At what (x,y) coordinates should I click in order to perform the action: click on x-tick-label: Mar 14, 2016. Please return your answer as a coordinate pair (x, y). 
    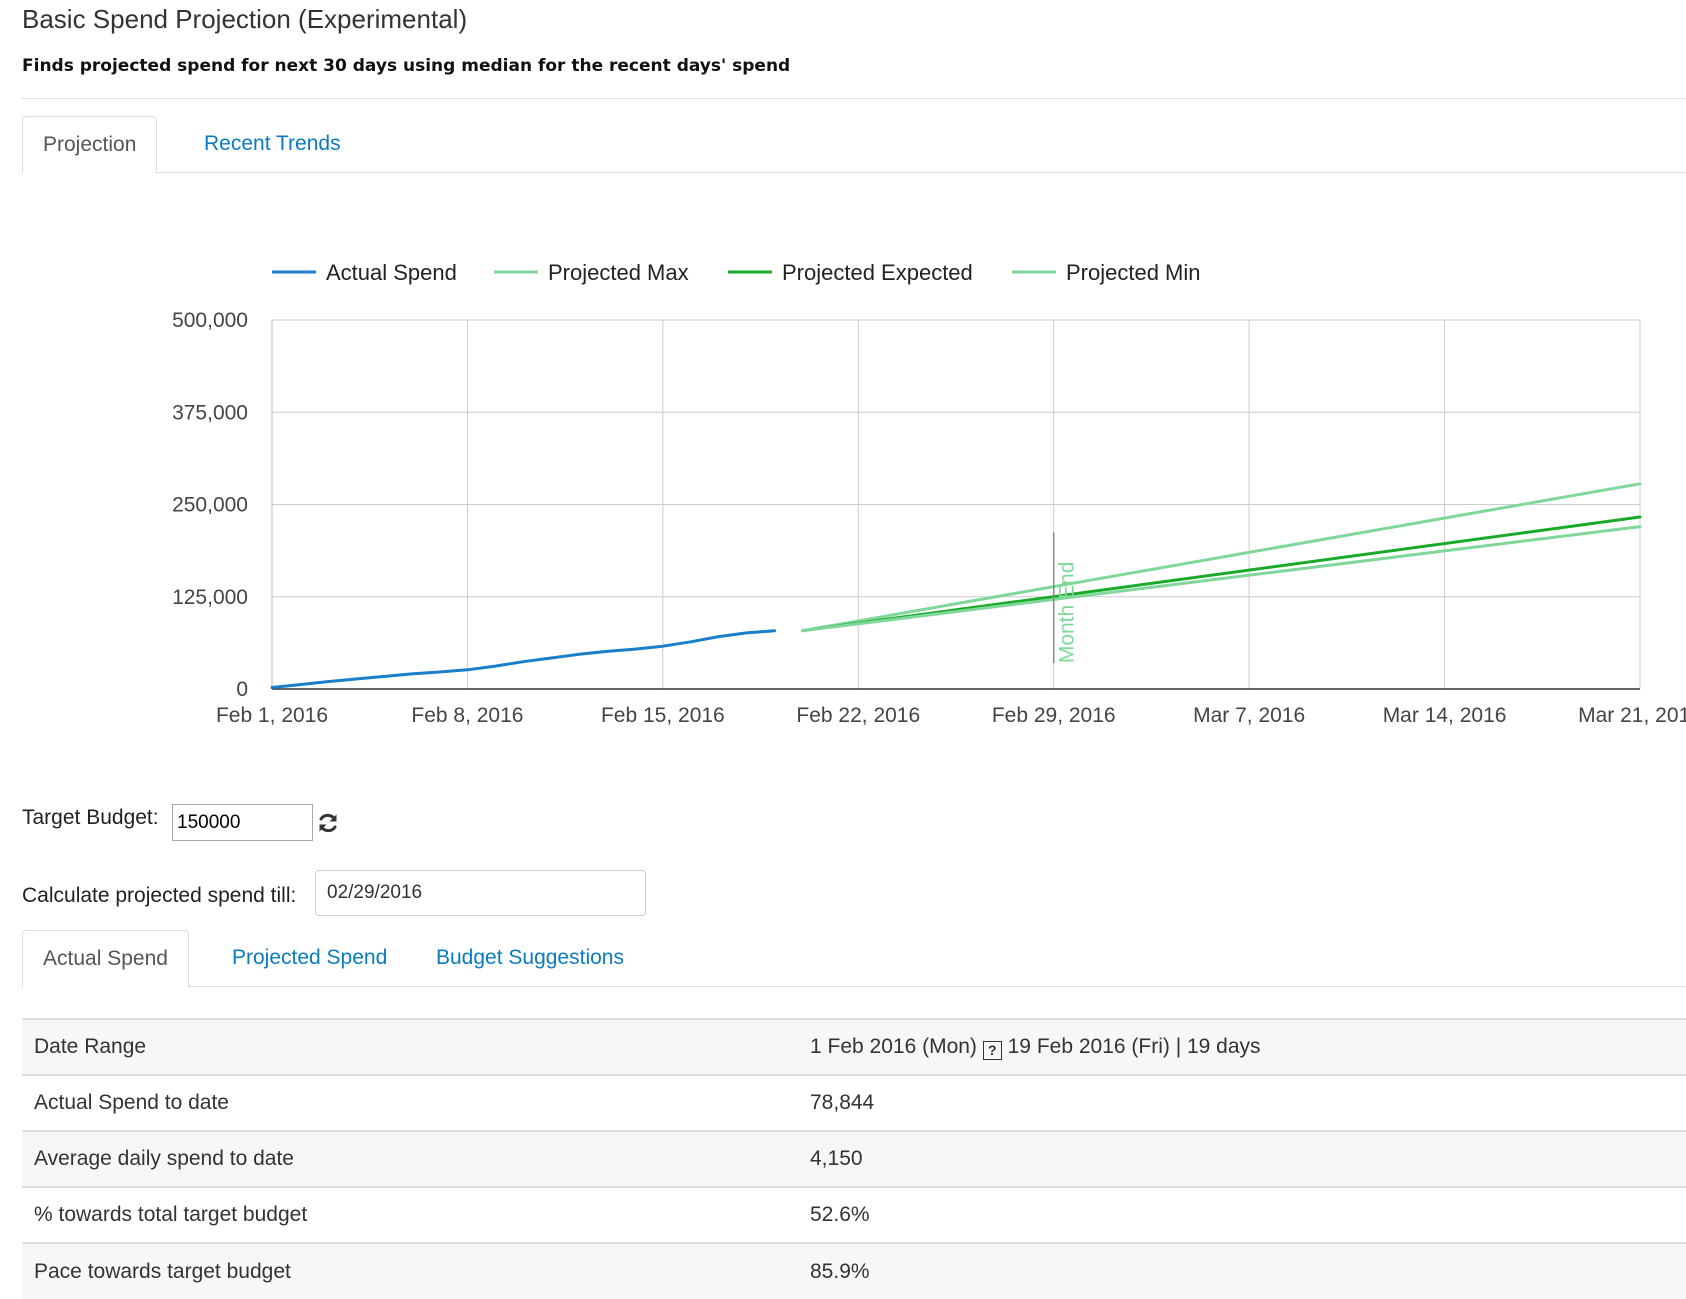
    Looking at the image, I should click on (1445, 715).